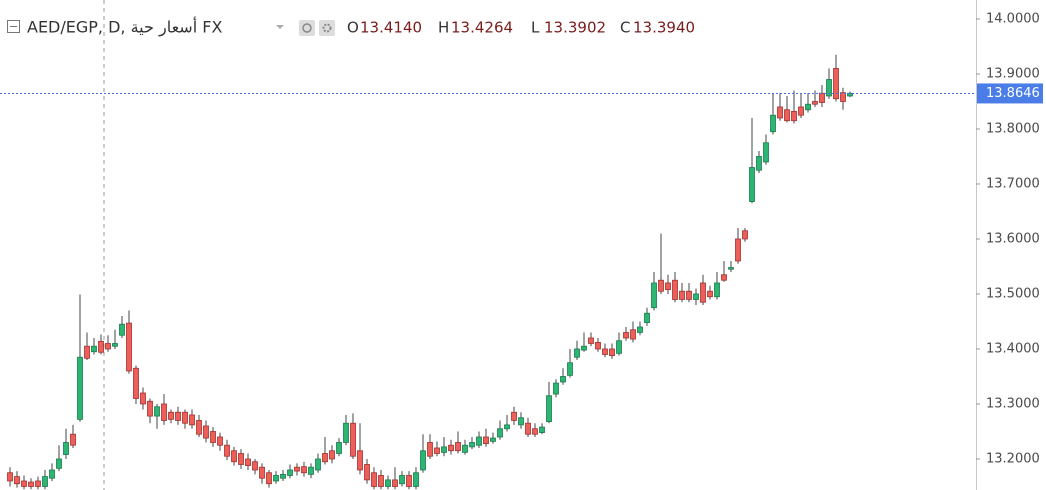 Image resolution: width=1046 pixels, height=490 pixels. What do you see at coordinates (280, 27) in the screenshot?
I see `dropdown-arrow` at bounding box center [280, 27].